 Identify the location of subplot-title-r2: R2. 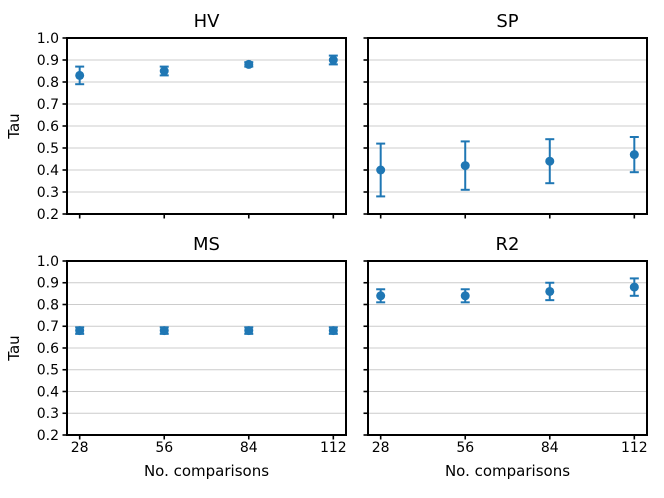
(507, 244).